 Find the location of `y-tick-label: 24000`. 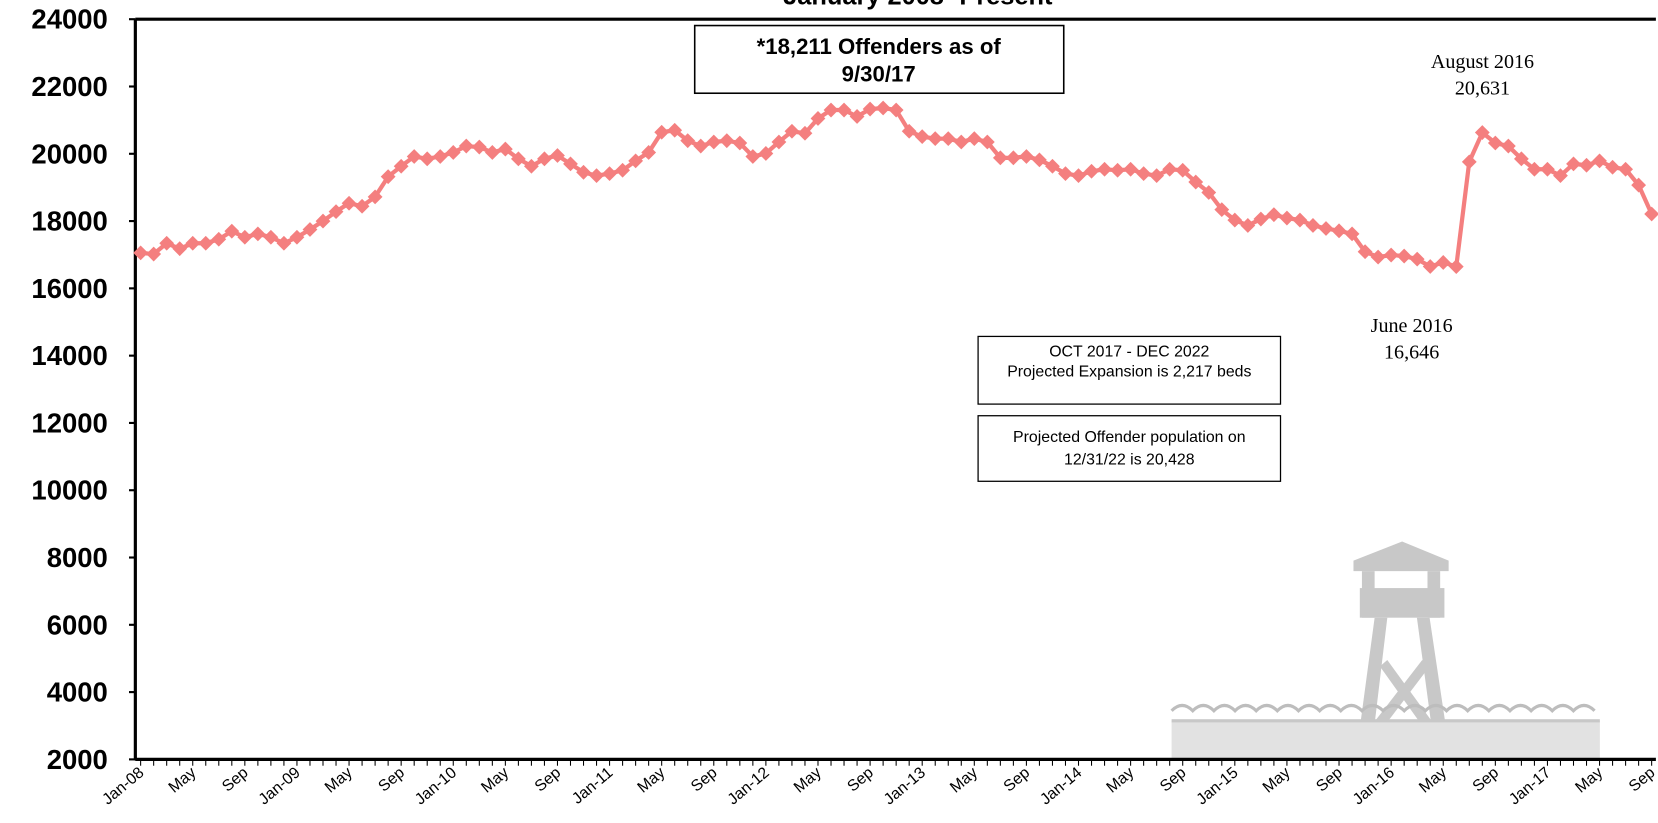

y-tick-label: 24000 is located at coordinates (69, 19).